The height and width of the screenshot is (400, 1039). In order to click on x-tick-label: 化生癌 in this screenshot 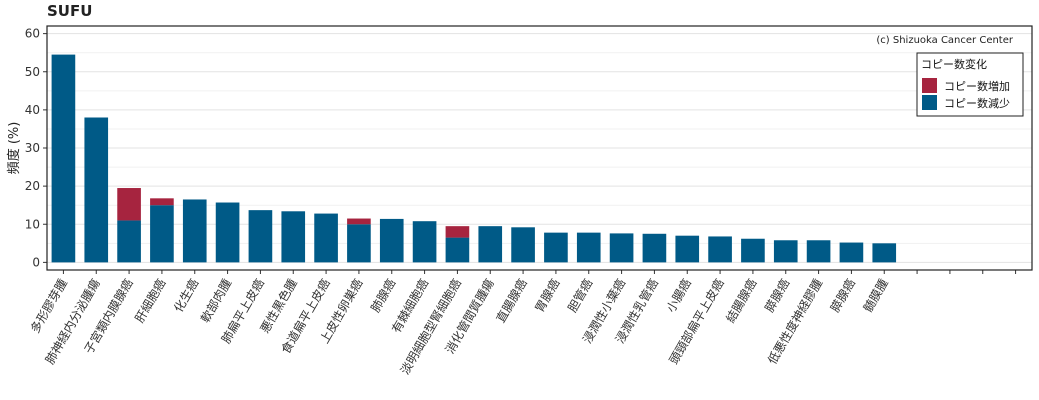, I will do `click(185, 295)`.